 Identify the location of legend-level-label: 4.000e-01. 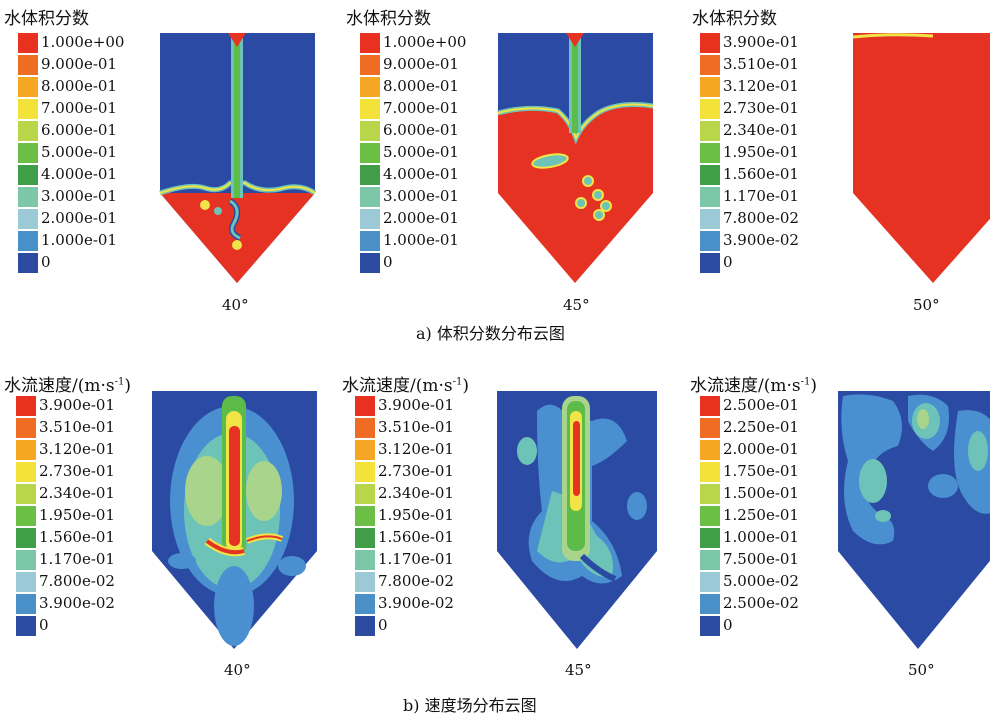
(79, 174).